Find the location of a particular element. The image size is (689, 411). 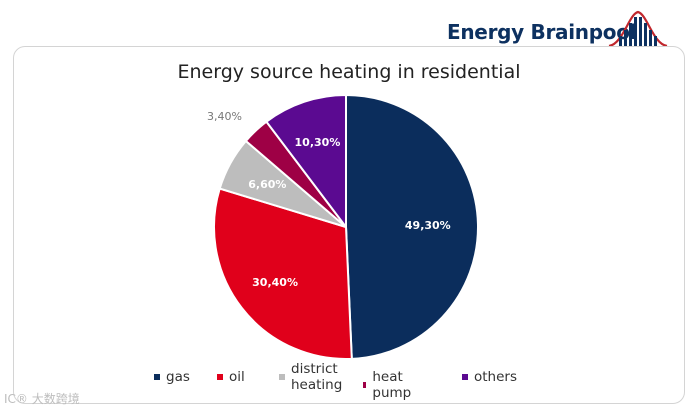

data-label-heat-pump: 3,40% is located at coordinates (224, 116).